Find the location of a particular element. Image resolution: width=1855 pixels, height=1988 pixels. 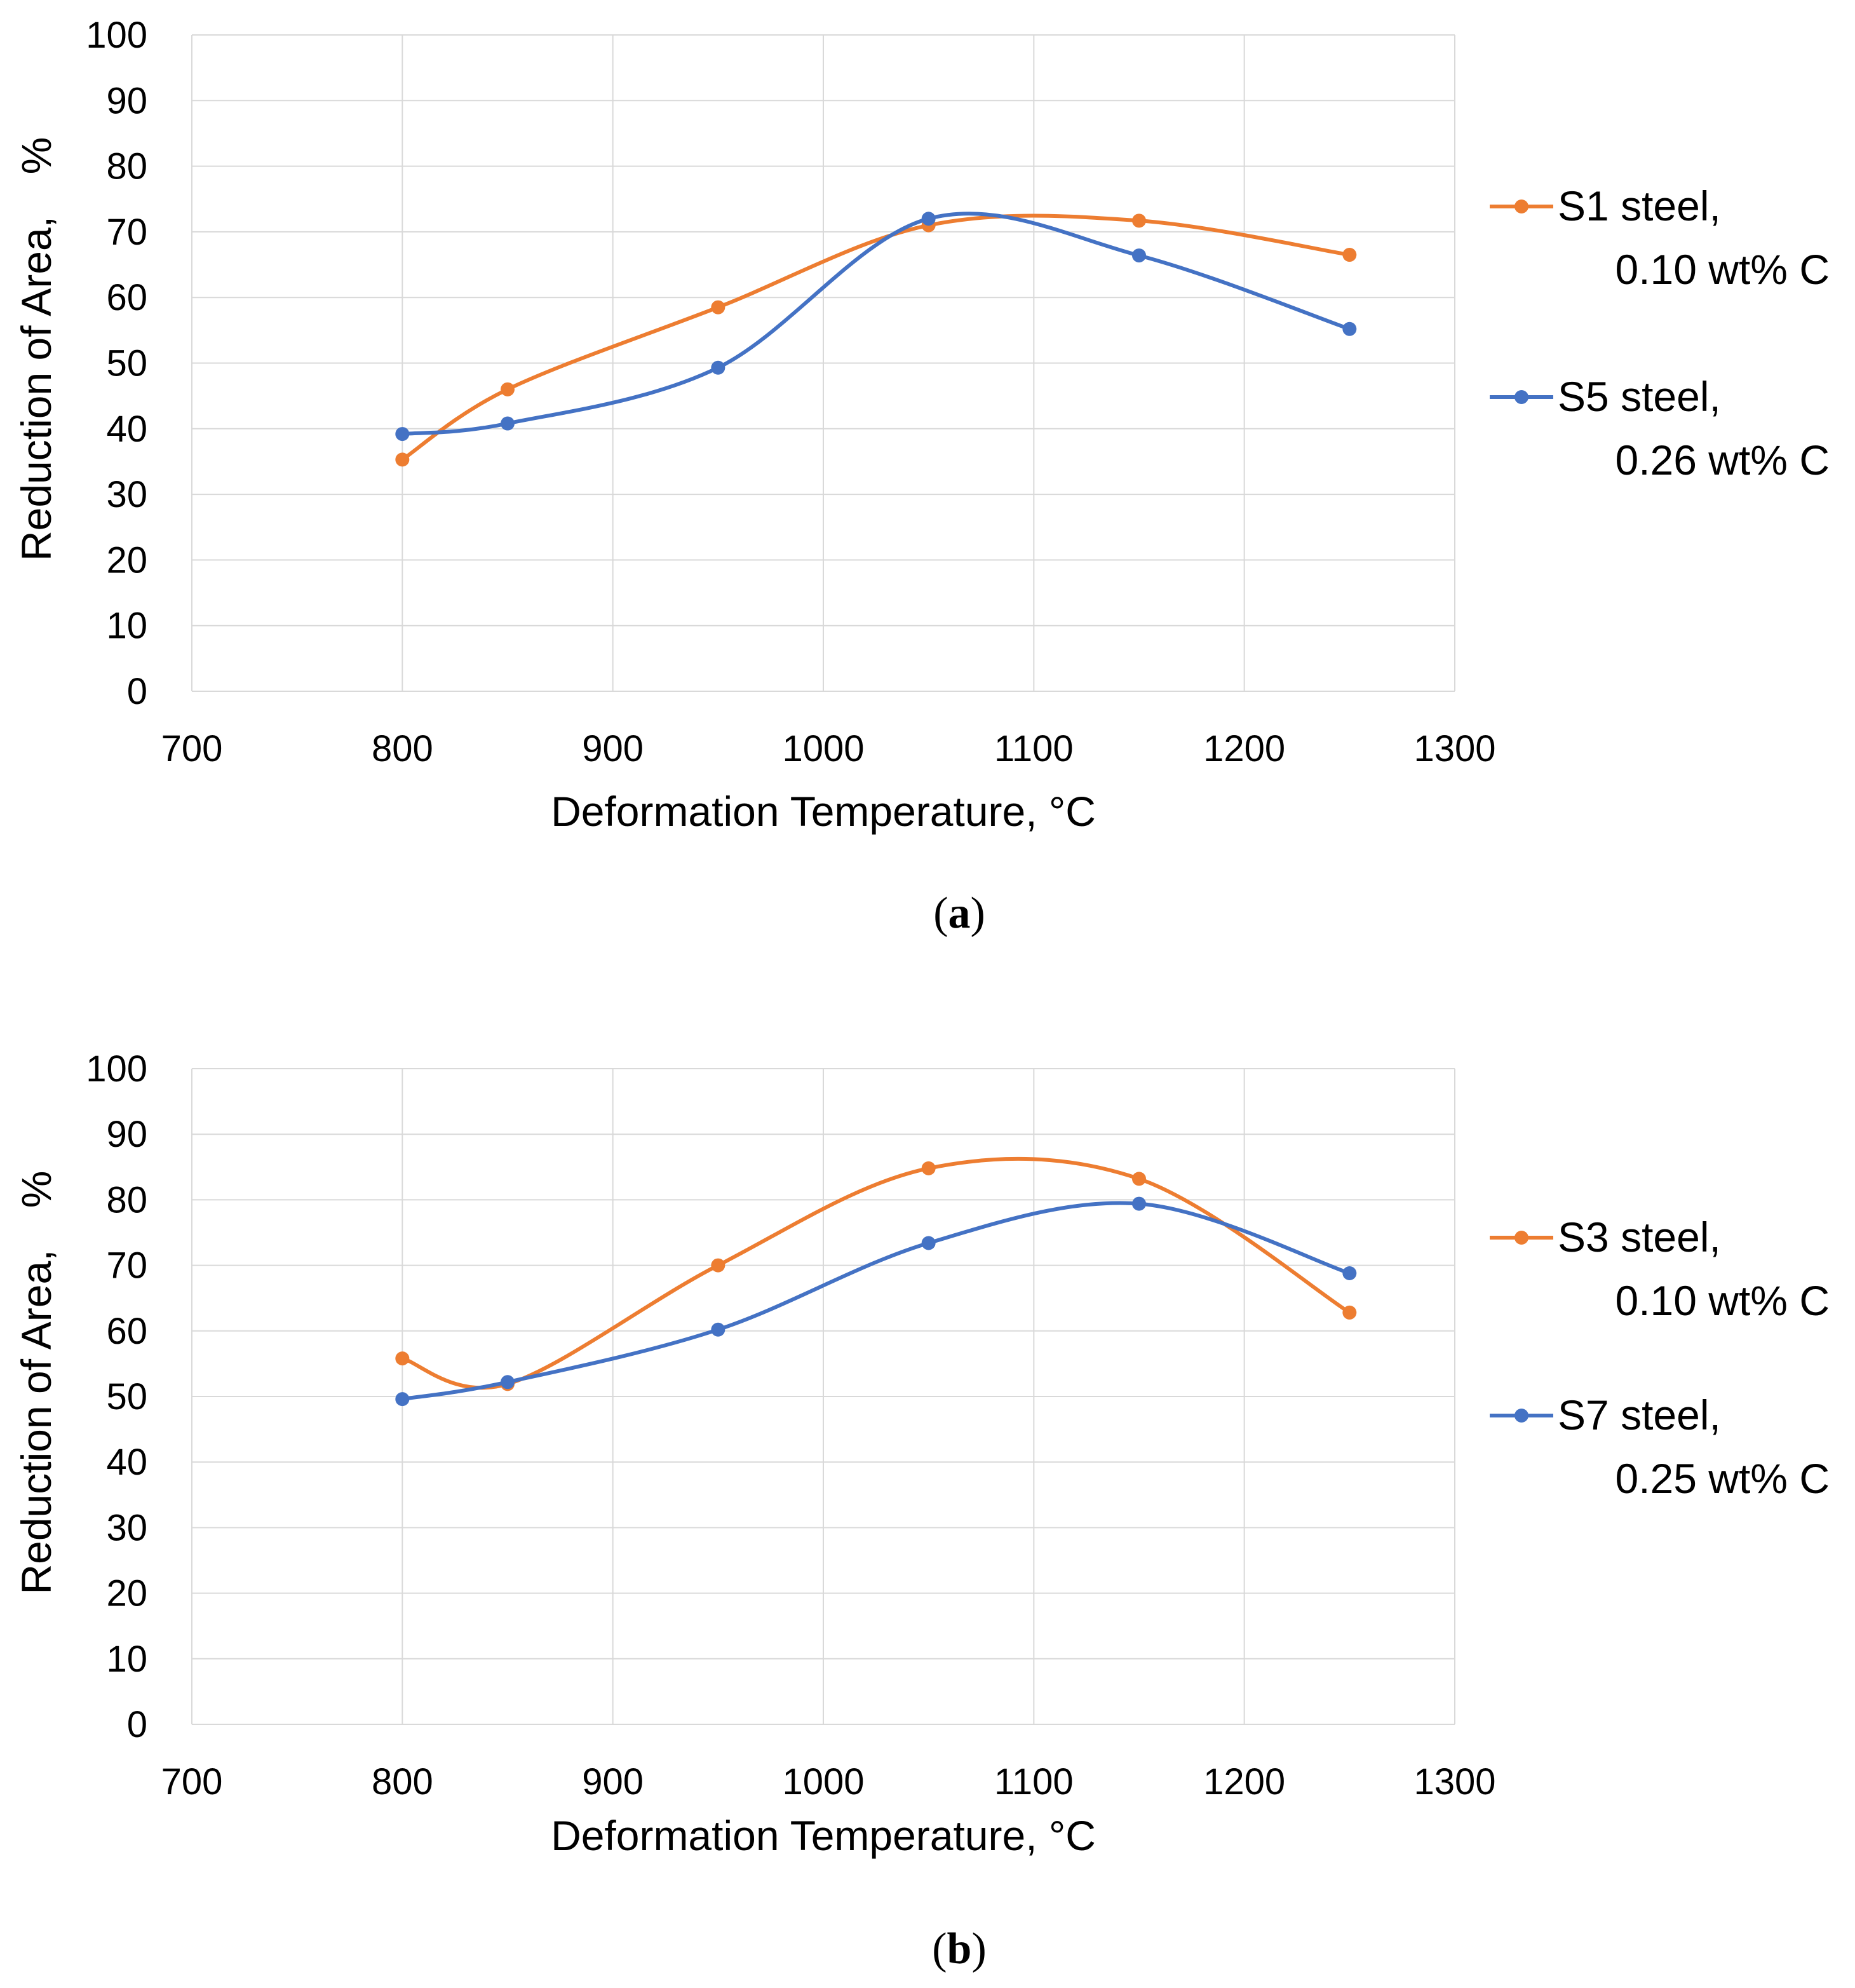

legend-label: S3 steel, is located at coordinates (1639, 1238).